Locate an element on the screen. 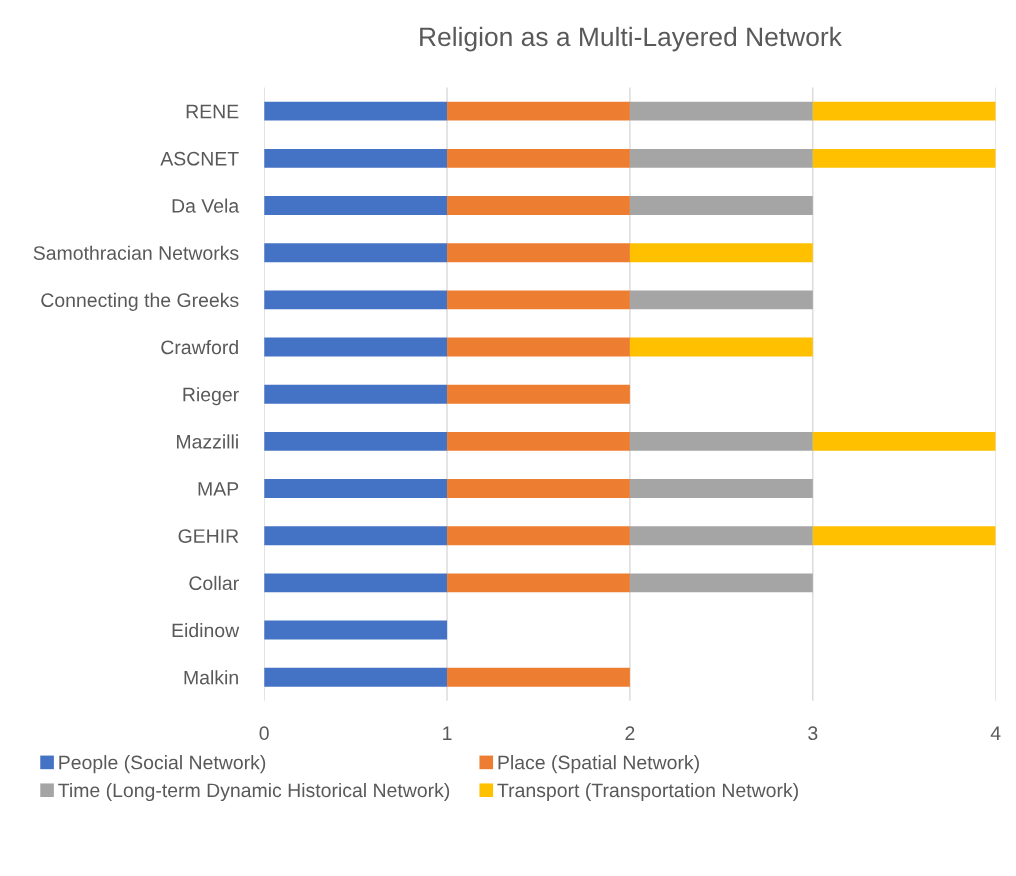  x-tick-label: 0 is located at coordinates (264, 733).